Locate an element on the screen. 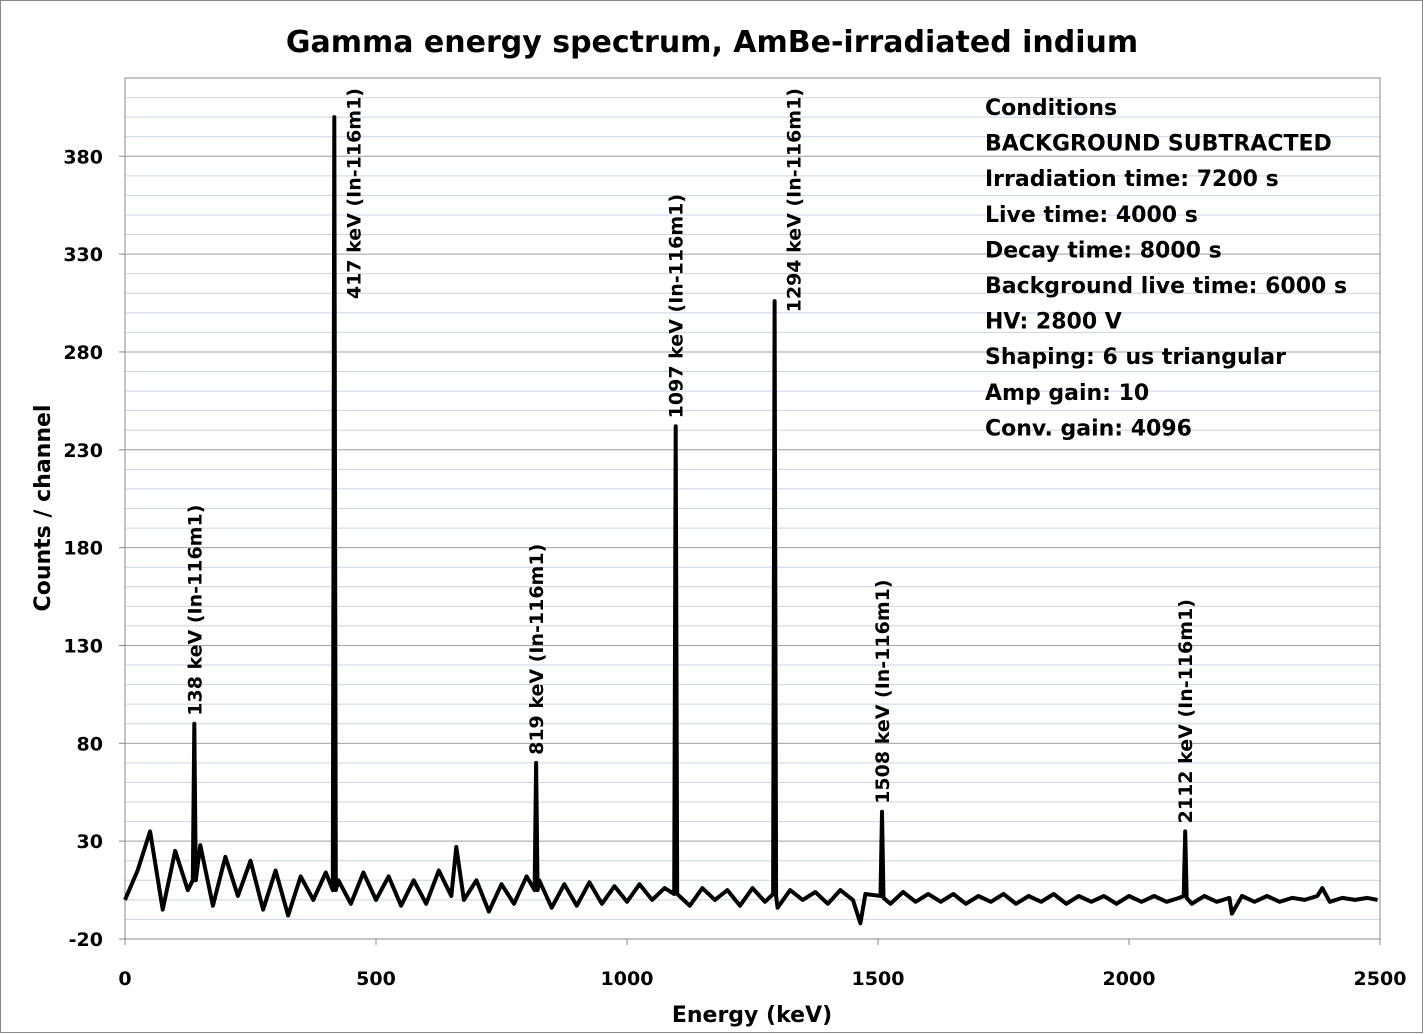 This screenshot has height=1034, width=1424. y-tick-label: 230 is located at coordinates (83, 451).